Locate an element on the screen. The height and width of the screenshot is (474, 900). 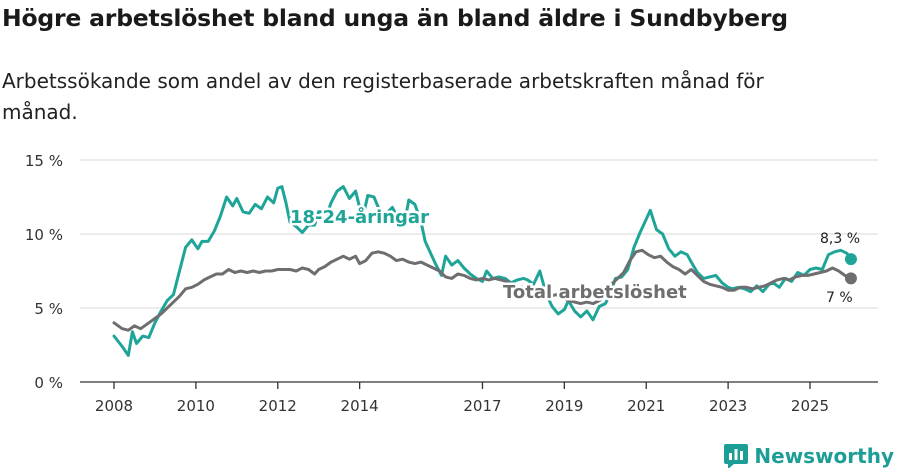
x-axis: 2008 2010 2012 2014 2017 2019 2021 2023 2025 is located at coordinates (479, 398).